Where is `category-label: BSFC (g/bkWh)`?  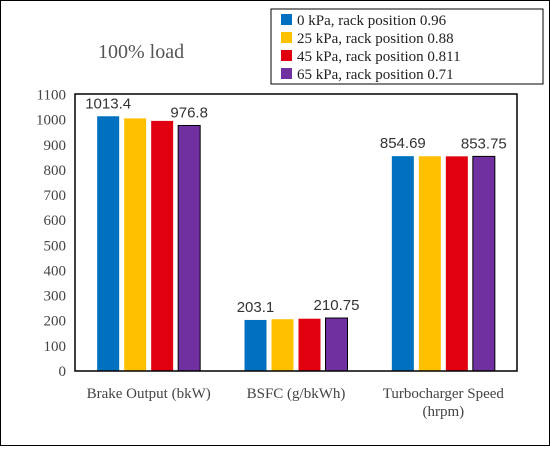 category-label: BSFC (g/bkWh) is located at coordinates (296, 394).